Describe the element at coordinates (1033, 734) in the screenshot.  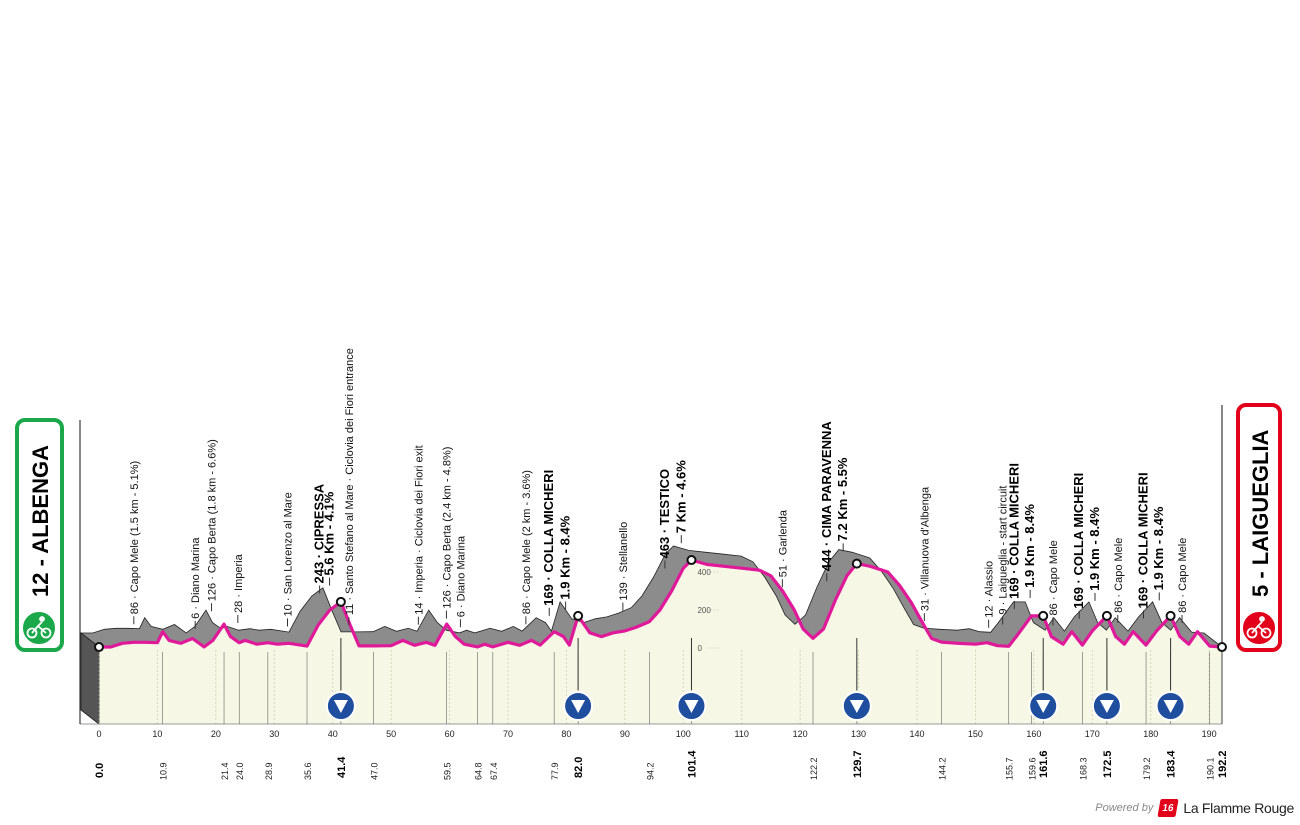
I see `km-tick-label: 160` at that location.